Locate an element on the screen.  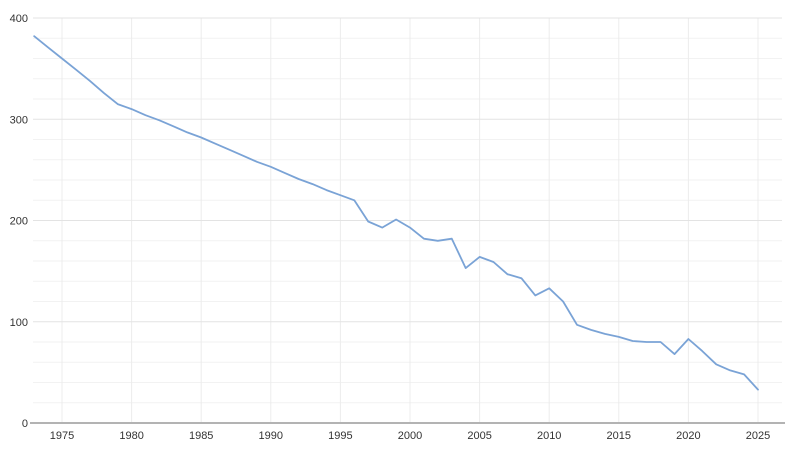
x-axis-tick-label: 2000 is located at coordinates (410, 436).